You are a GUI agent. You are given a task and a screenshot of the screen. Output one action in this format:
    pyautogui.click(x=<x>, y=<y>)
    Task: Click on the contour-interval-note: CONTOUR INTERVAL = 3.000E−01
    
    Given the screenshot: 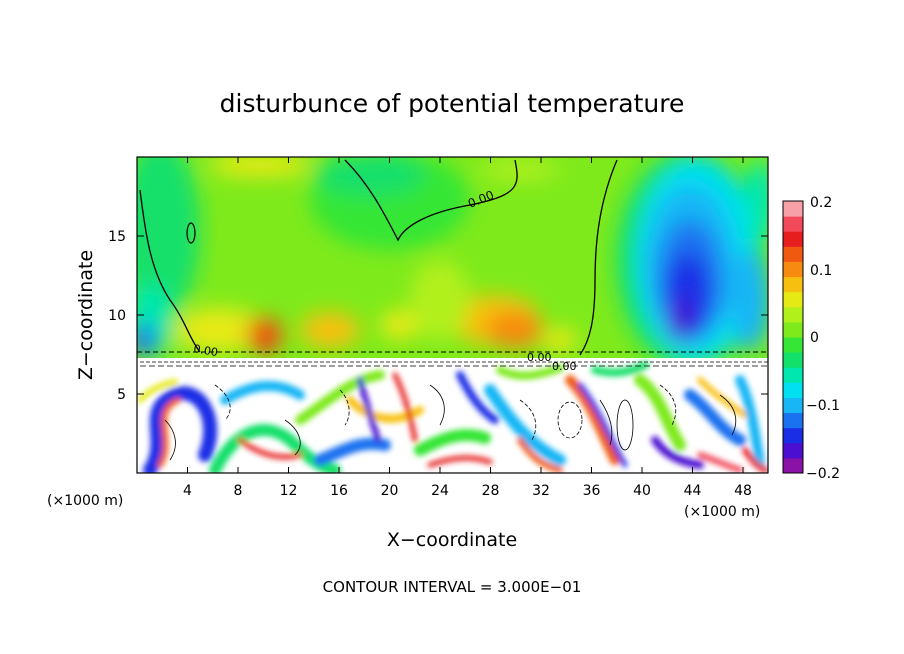 What is the action you would take?
    pyautogui.click(x=452, y=587)
    